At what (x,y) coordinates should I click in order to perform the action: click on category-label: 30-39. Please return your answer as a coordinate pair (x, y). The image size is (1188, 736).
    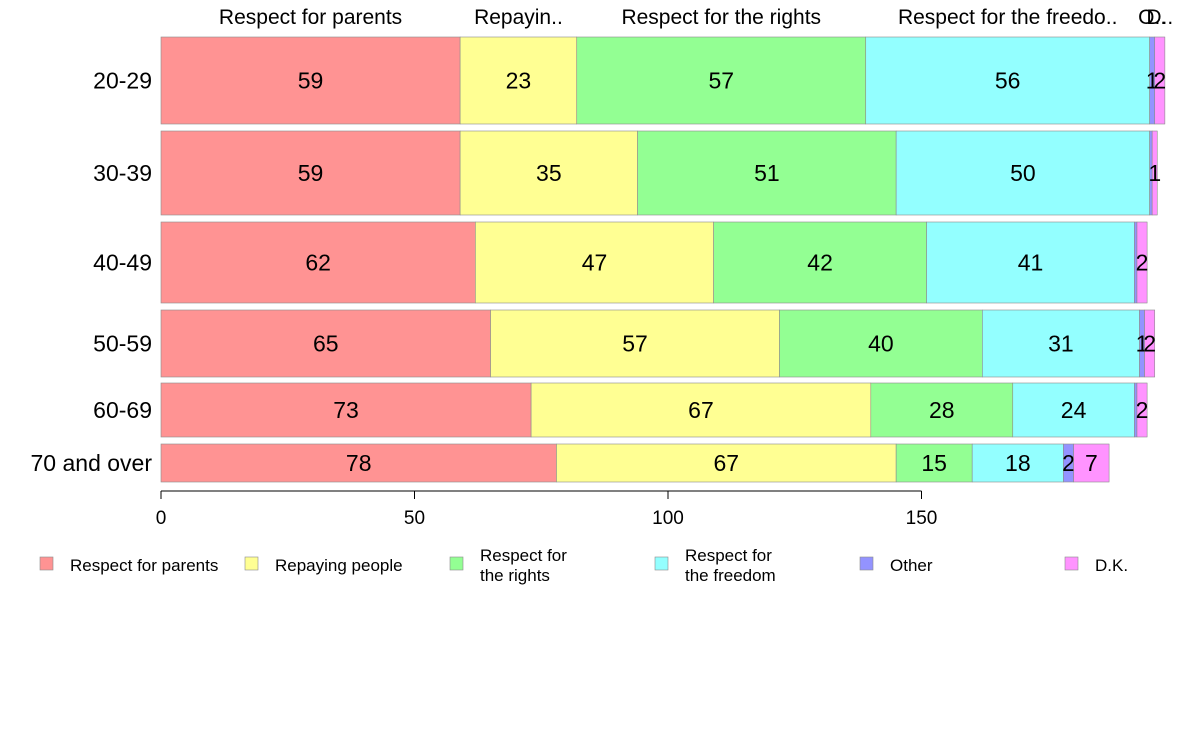
    Looking at the image, I should click on (122, 173).